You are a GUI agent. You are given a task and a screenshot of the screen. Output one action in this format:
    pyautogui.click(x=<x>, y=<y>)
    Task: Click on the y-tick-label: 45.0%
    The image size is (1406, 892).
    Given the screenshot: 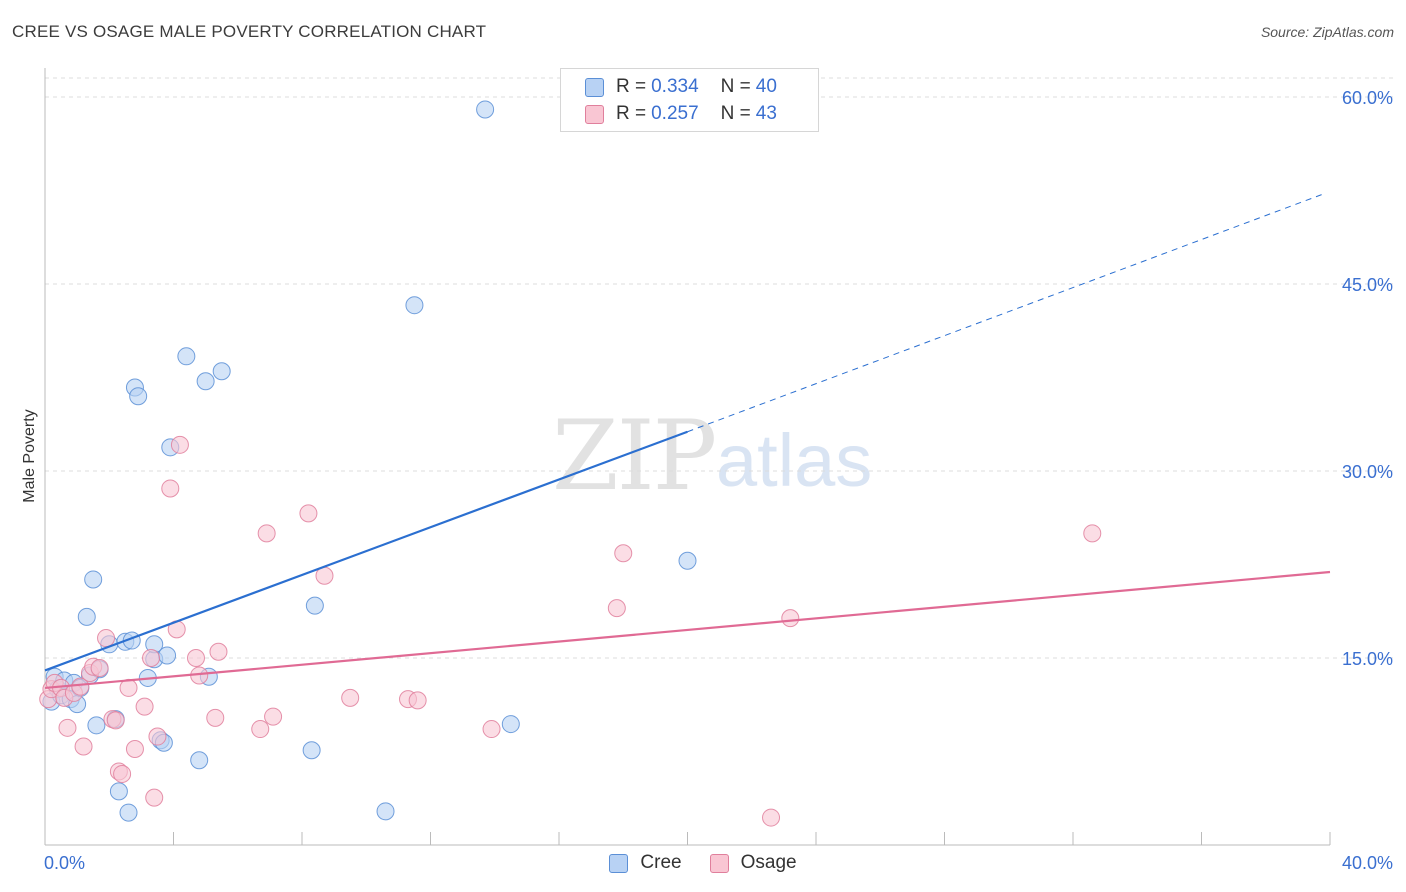 What is the action you would take?
    pyautogui.click(x=1367, y=285)
    